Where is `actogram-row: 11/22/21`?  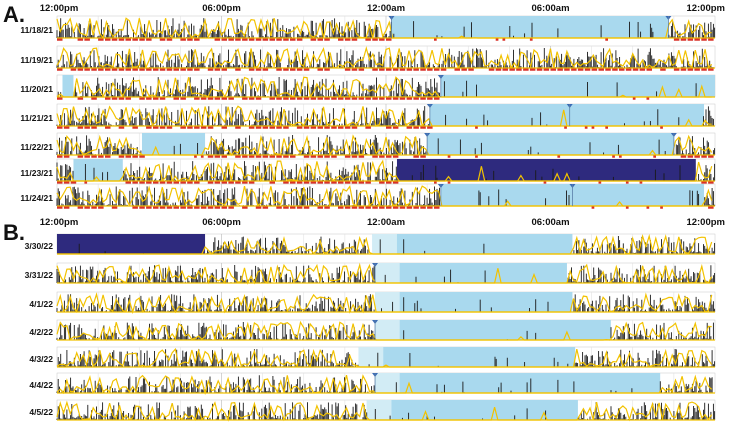 actogram-row: 11/22/21 is located at coordinates (368, 145).